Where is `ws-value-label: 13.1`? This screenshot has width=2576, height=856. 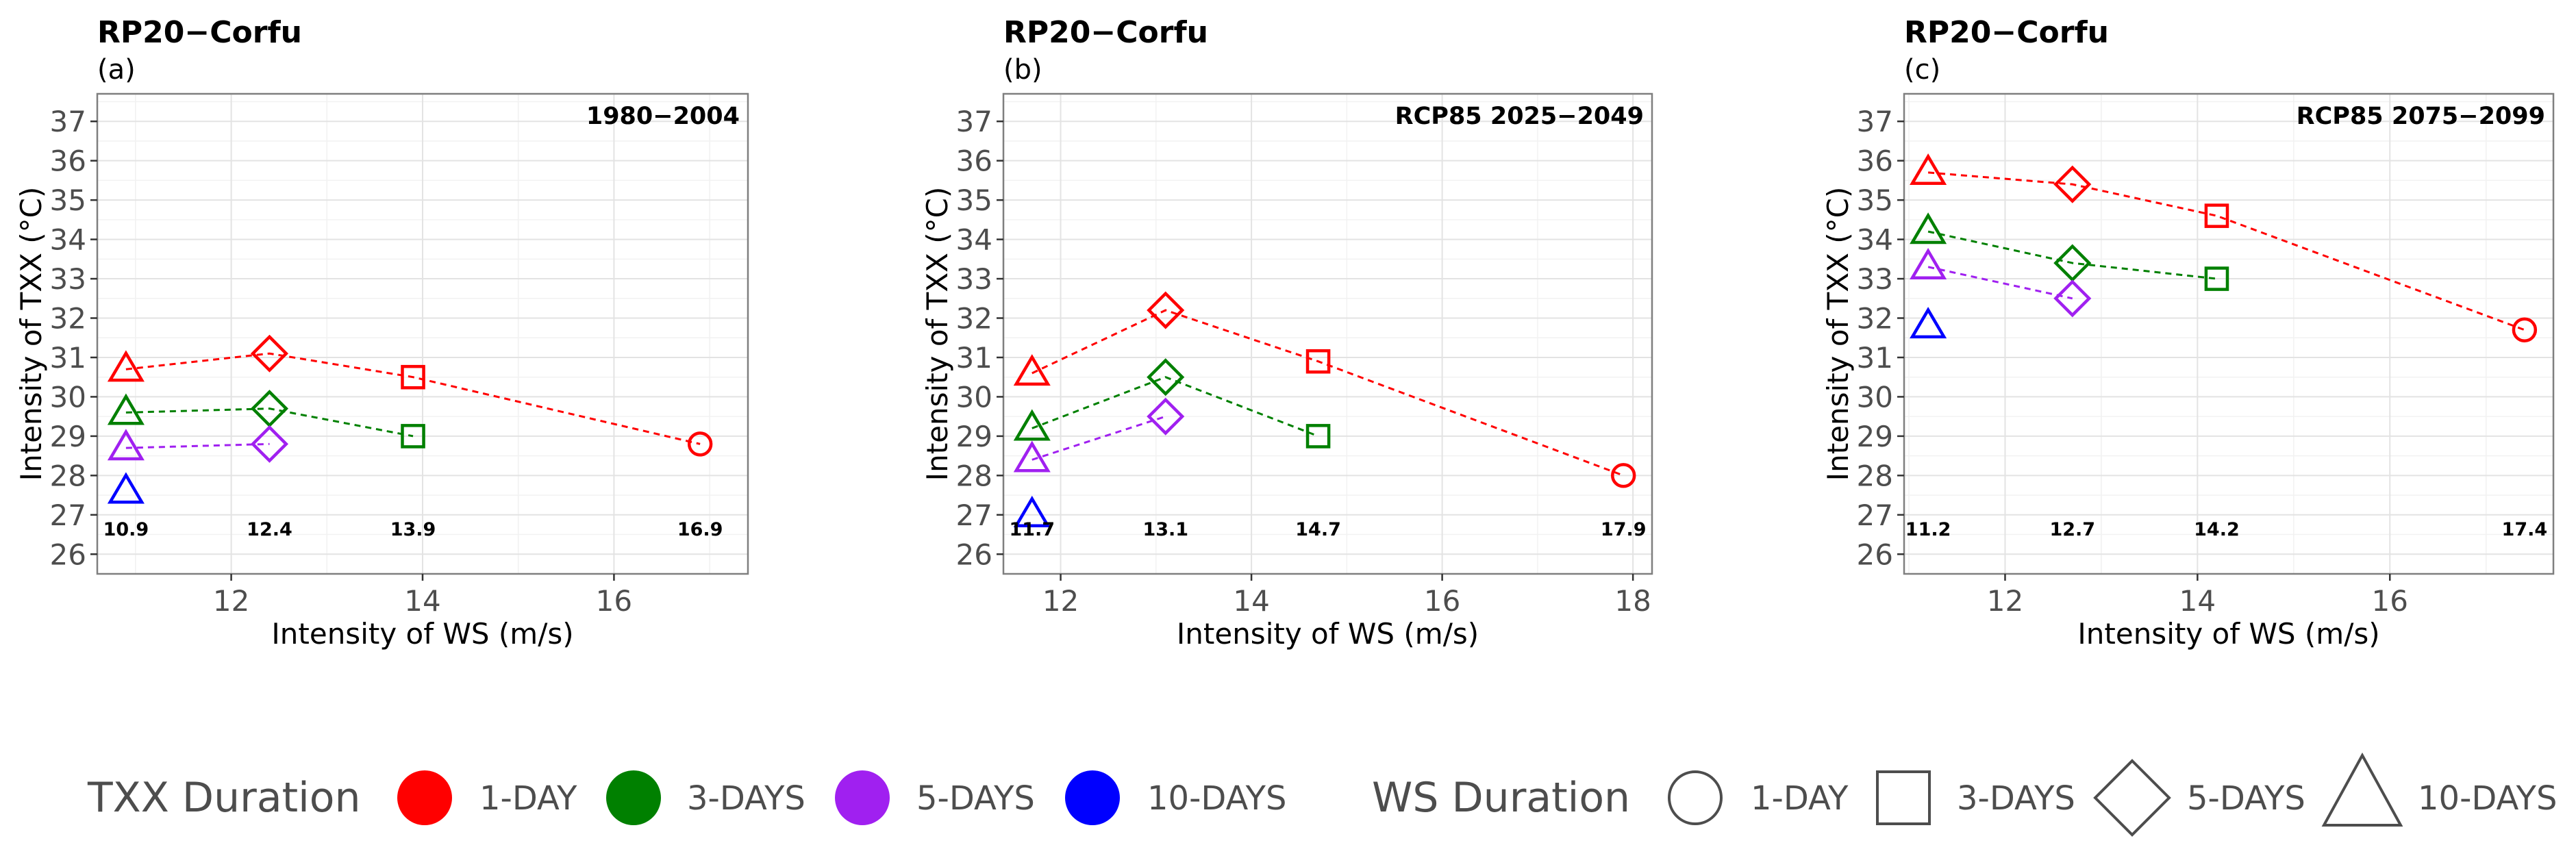 ws-value-label: 13.1 is located at coordinates (1165, 529).